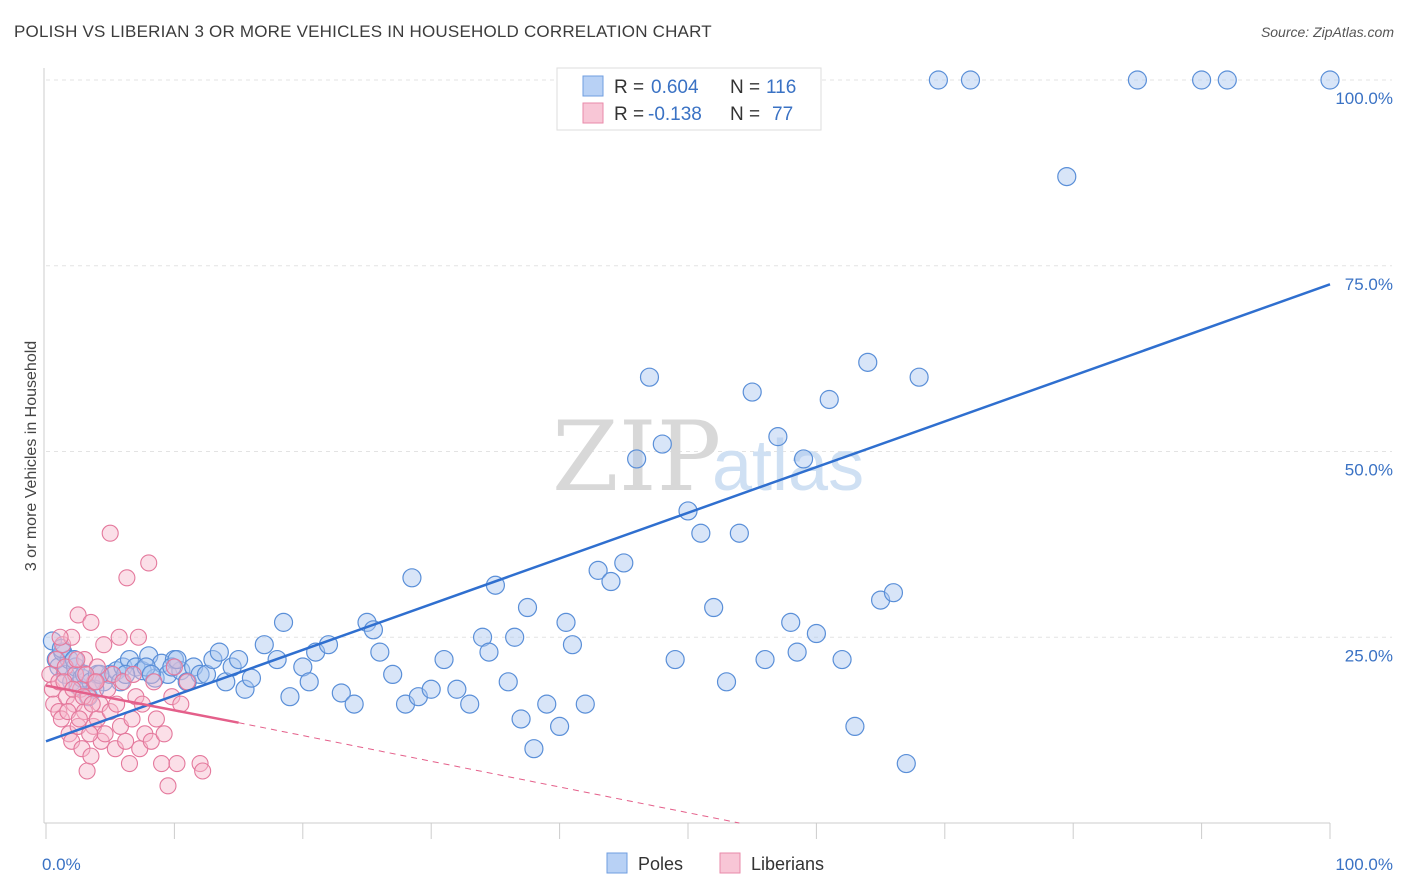 The image size is (1406, 892). Describe the element at coordinates (1364, 377) in the screenshot. I see `y-tick-labels: 25.0% 50.0% 75.0% 100.0%` at that location.